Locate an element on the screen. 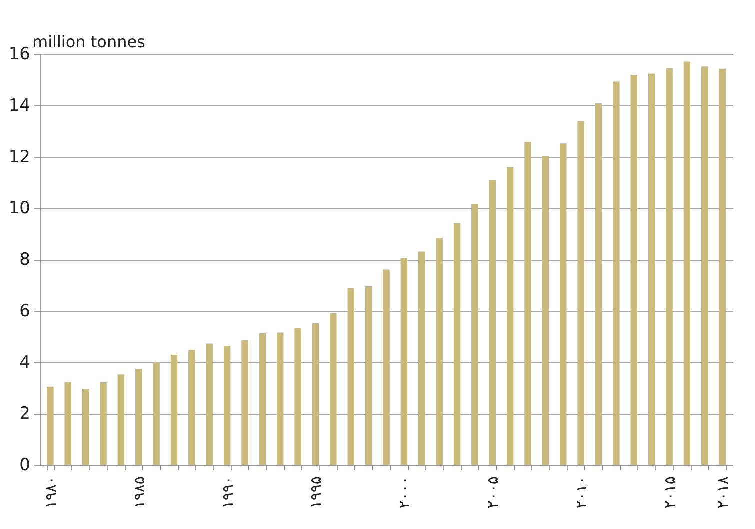 The image size is (755, 529). x-tick-label: ۱۹۸۵ is located at coordinates (139, 492).